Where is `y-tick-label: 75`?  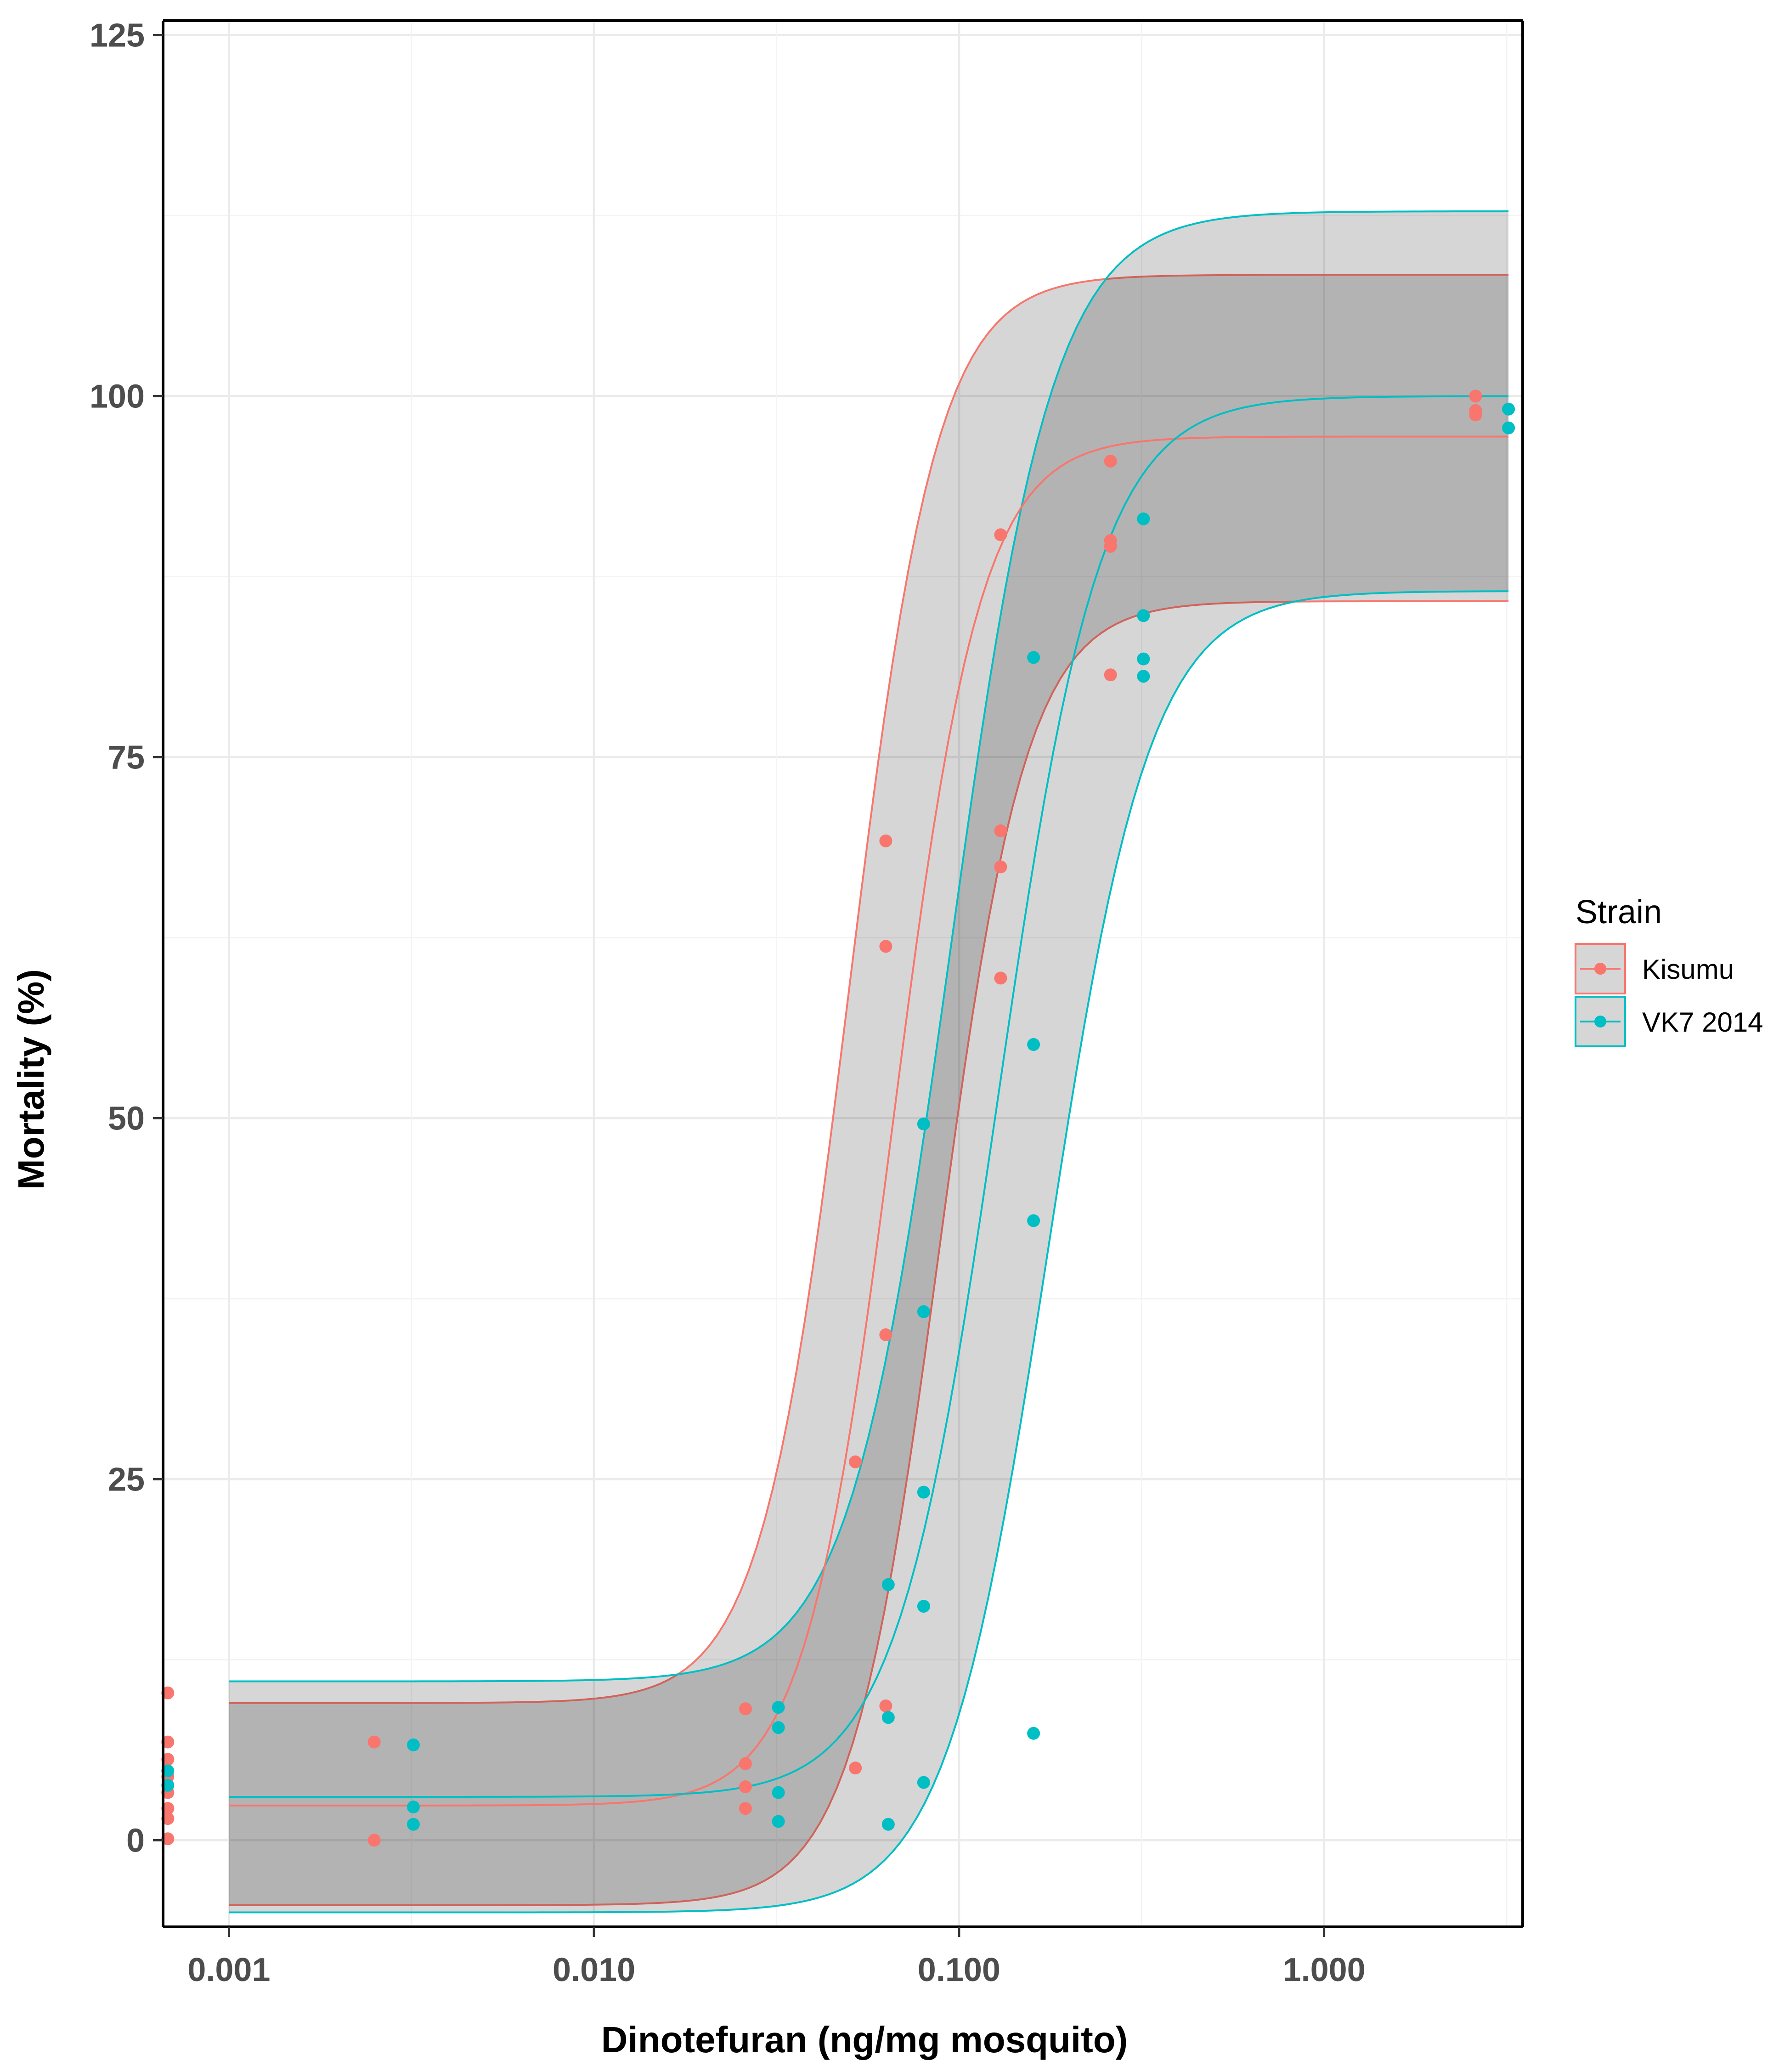
y-tick-label: 75 is located at coordinates (126, 757).